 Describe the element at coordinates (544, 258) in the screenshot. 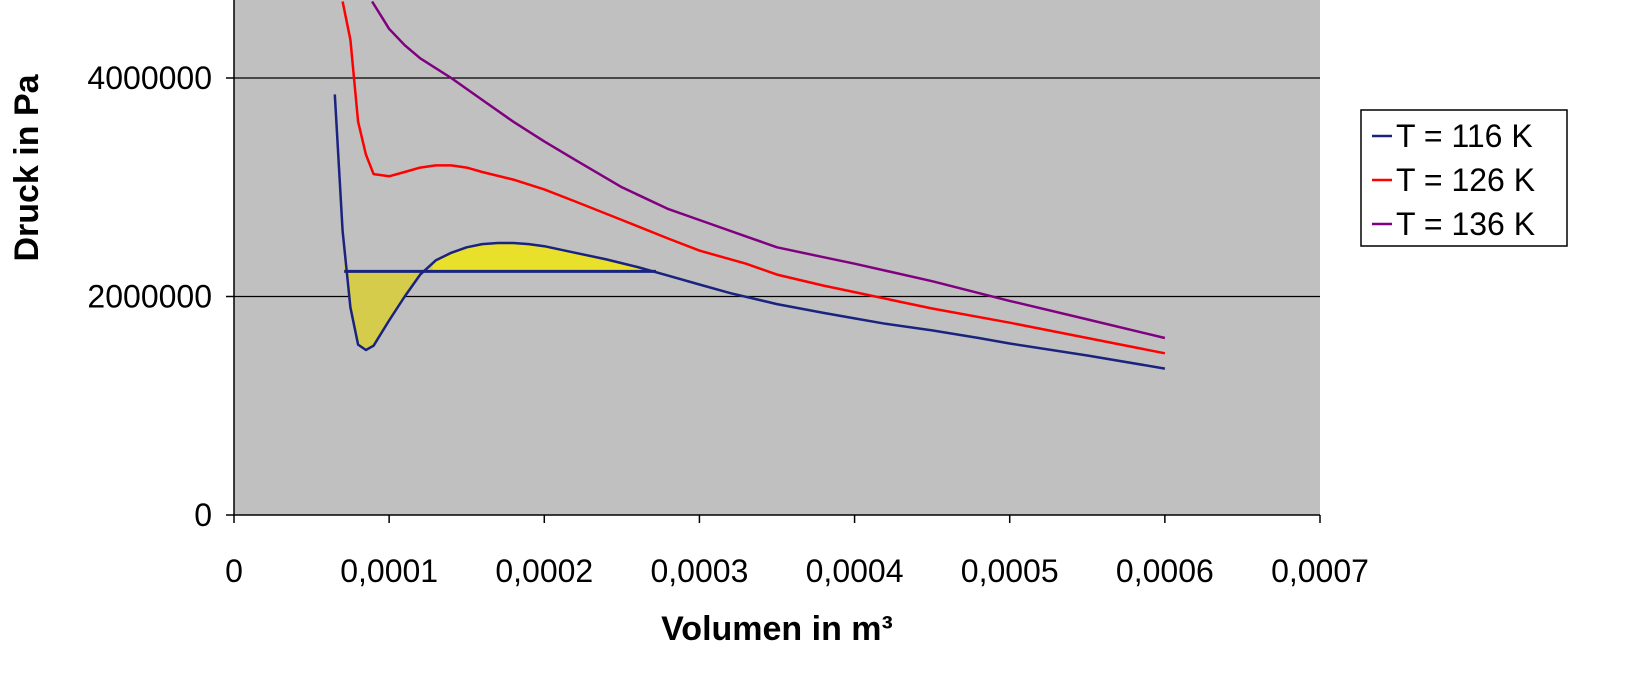

I see `shaded-area` at that location.